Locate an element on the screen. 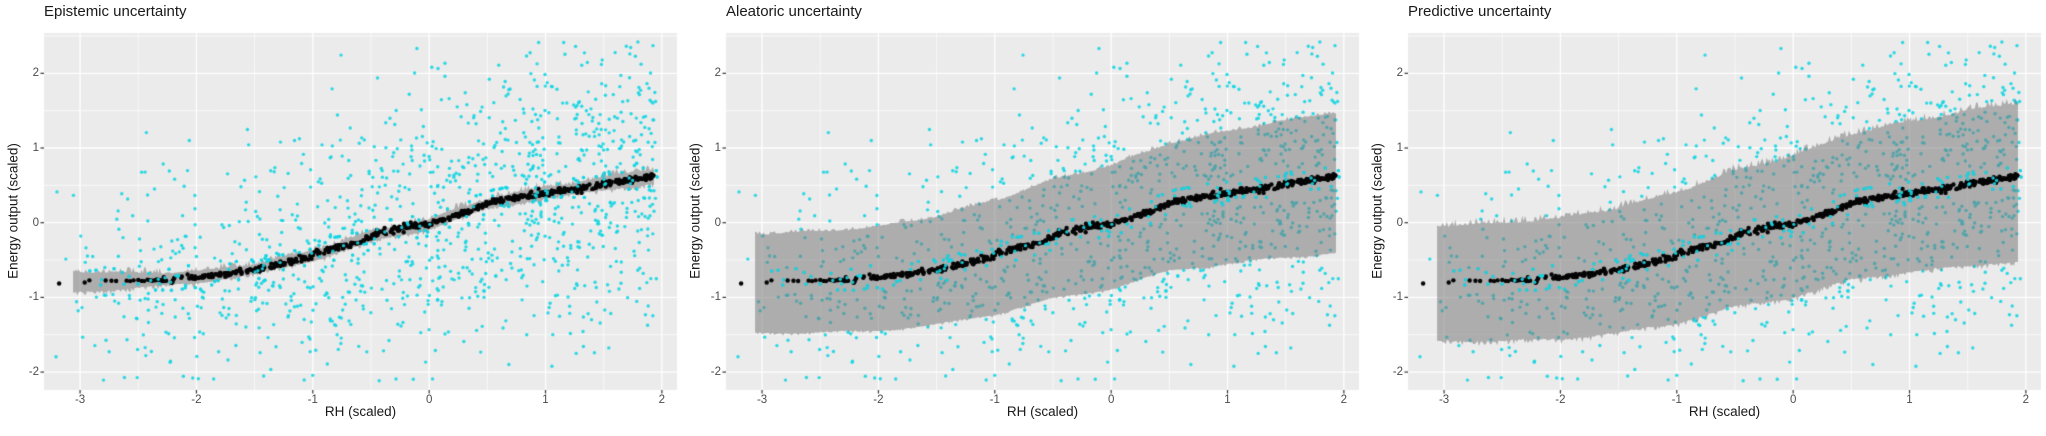 This screenshot has width=2046, height=436. panel-title-predictive: Predictive uncertainty is located at coordinates (1480, 11).